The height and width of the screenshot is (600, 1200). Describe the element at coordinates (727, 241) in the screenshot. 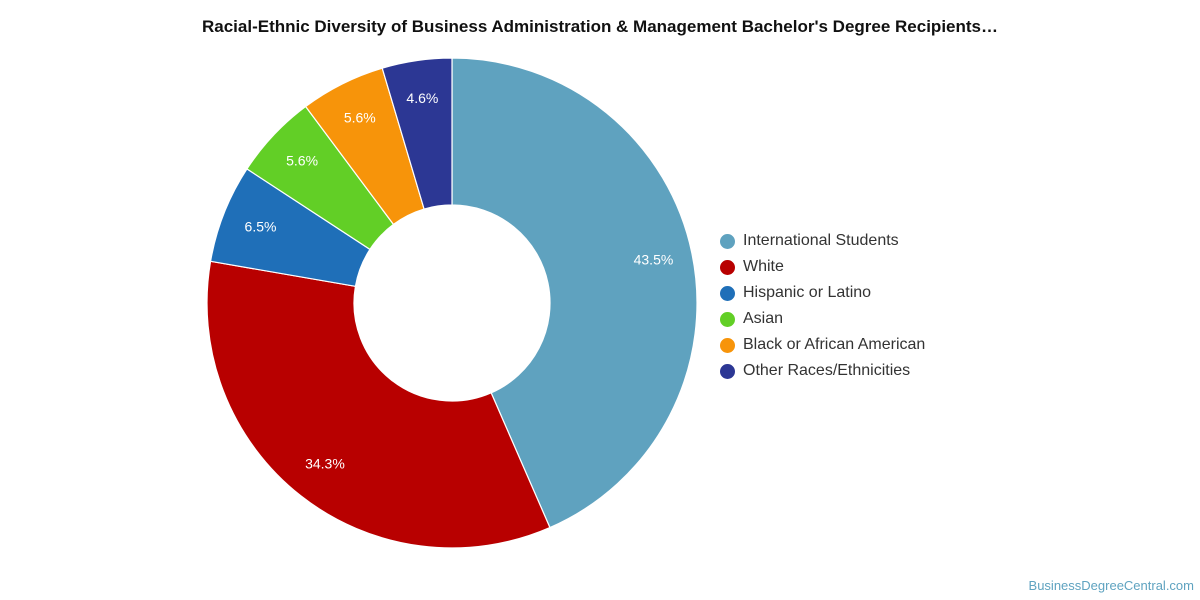

I see `legend-swatch-international-students` at that location.